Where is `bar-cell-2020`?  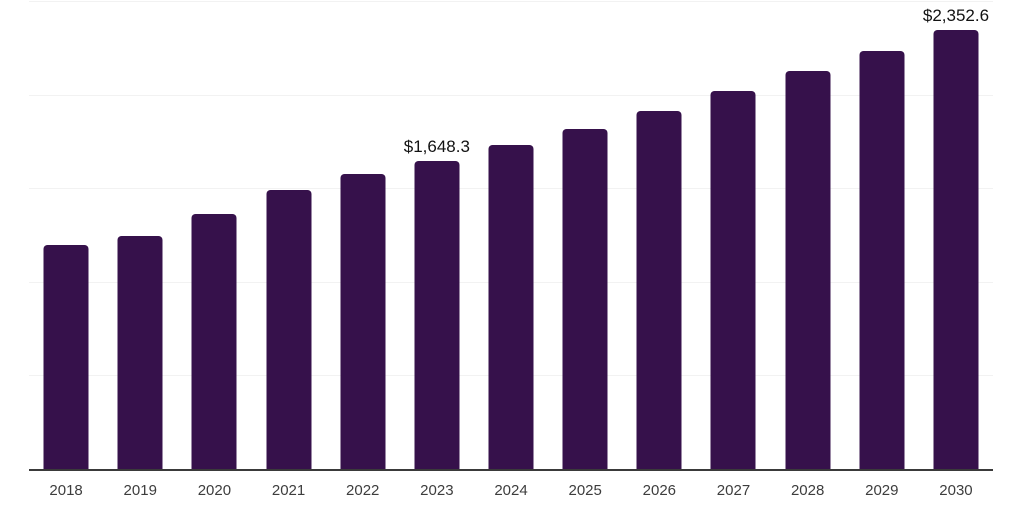 bar-cell-2020 is located at coordinates (214, 236).